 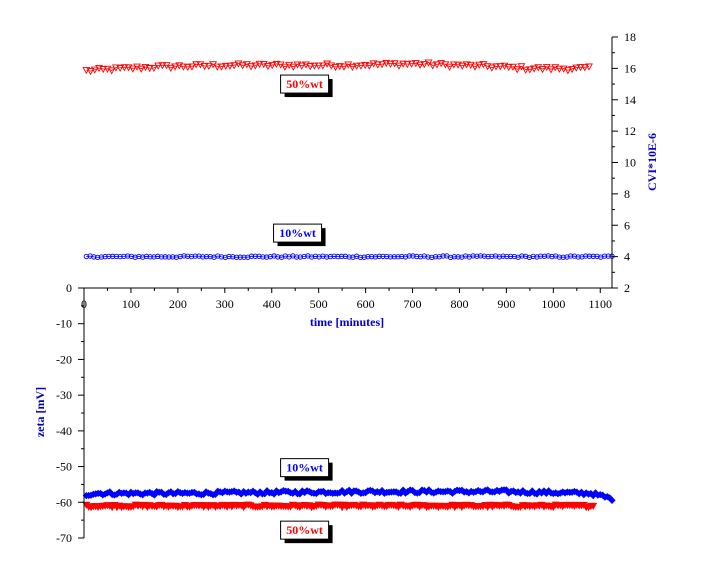 What do you see at coordinates (630, 163) in the screenshot?
I see `y-tick-label: 10` at bounding box center [630, 163].